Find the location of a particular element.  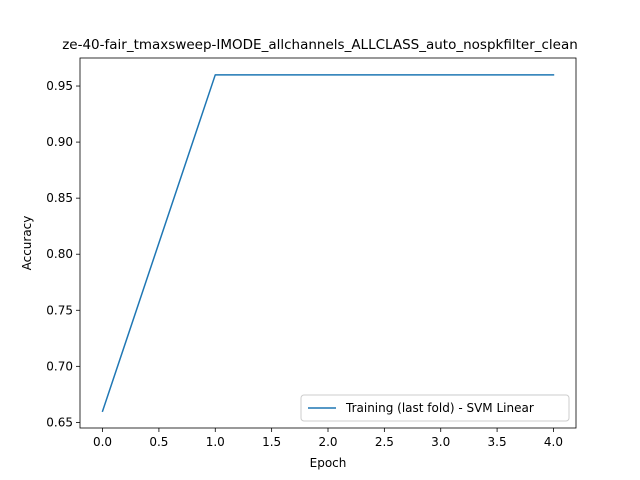

y-tick-label: 0.75 is located at coordinates (59, 310).